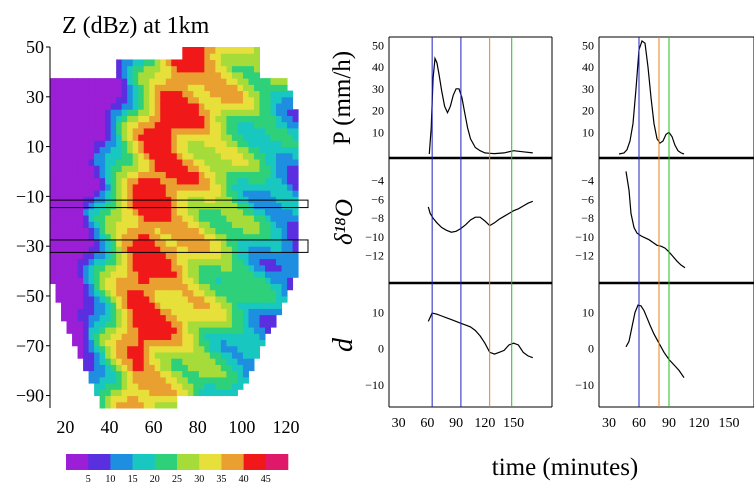  I want to click on y-tick-label: −6, so click(377, 199).